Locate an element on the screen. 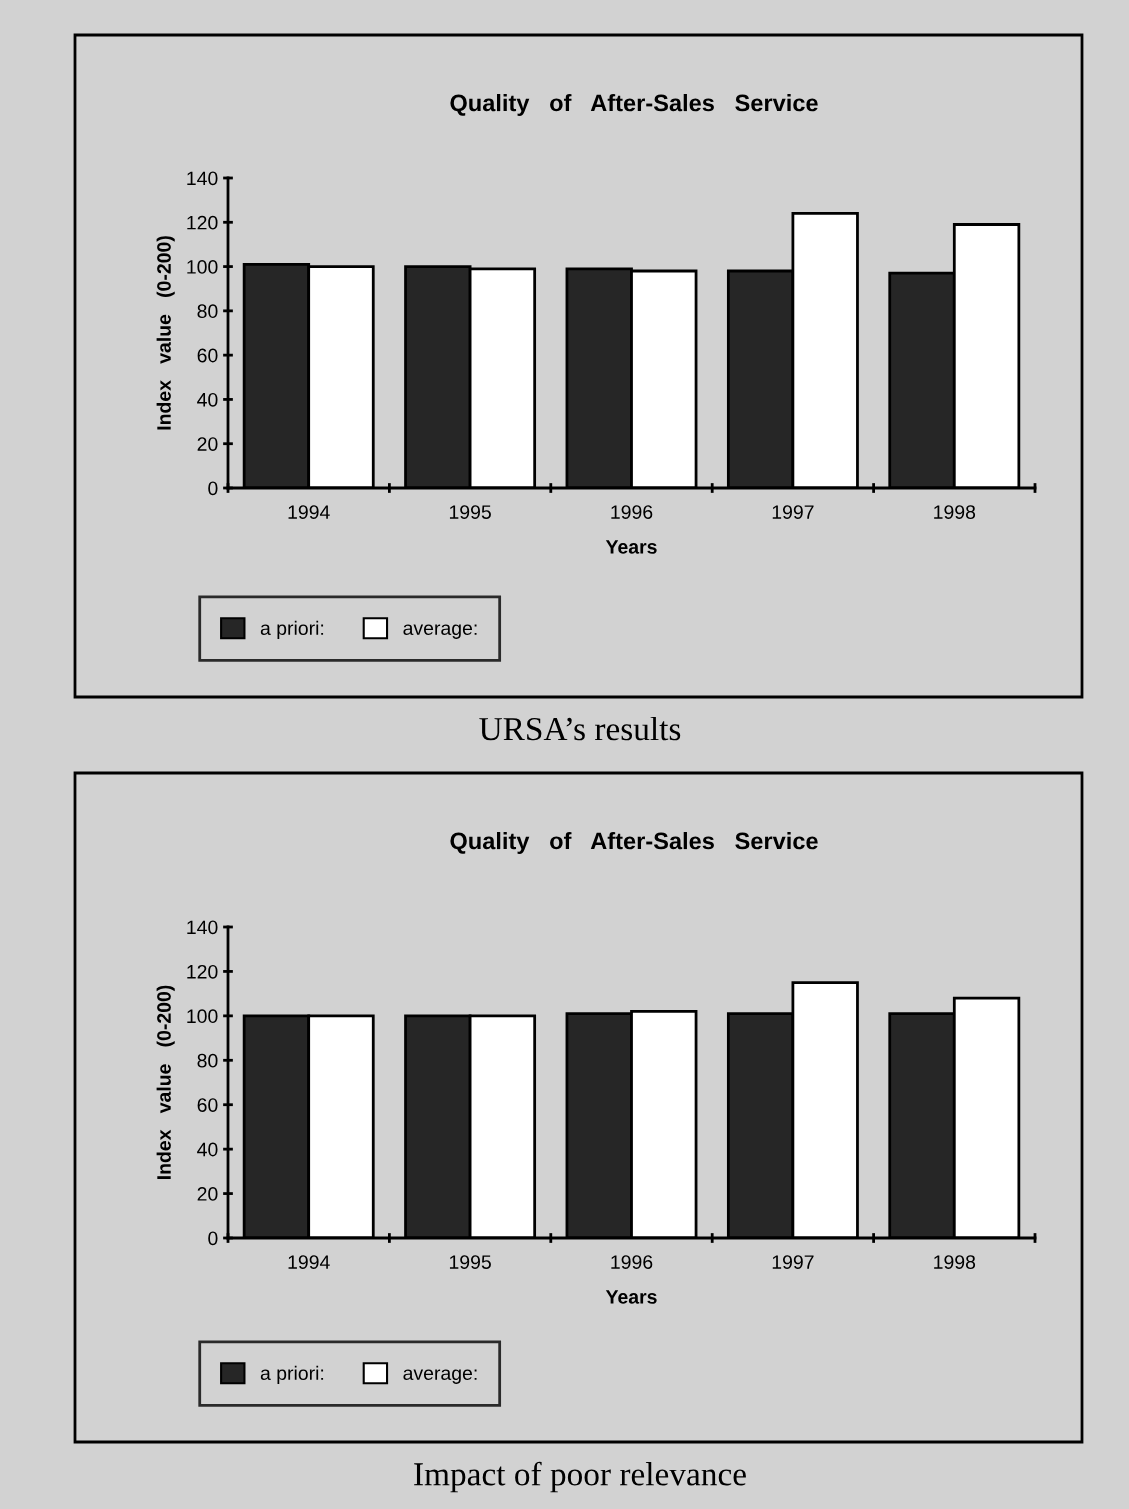  text: Impact of poor relevance is located at coordinates (580, 1477).